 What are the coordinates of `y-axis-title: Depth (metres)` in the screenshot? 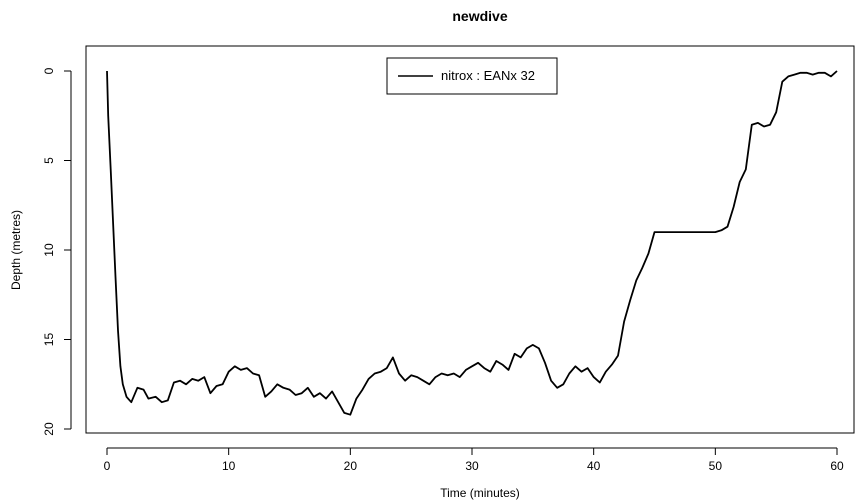 It's located at (16, 250).